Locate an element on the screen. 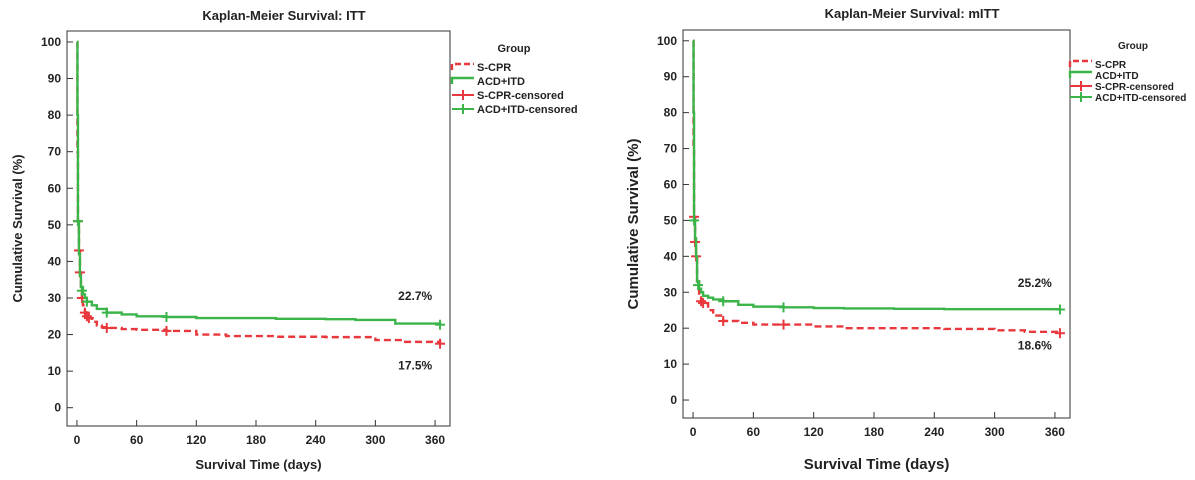 This screenshot has width=1195, height=480. chart-title: Kaplan-Meier Survival: mITT is located at coordinates (912, 13).